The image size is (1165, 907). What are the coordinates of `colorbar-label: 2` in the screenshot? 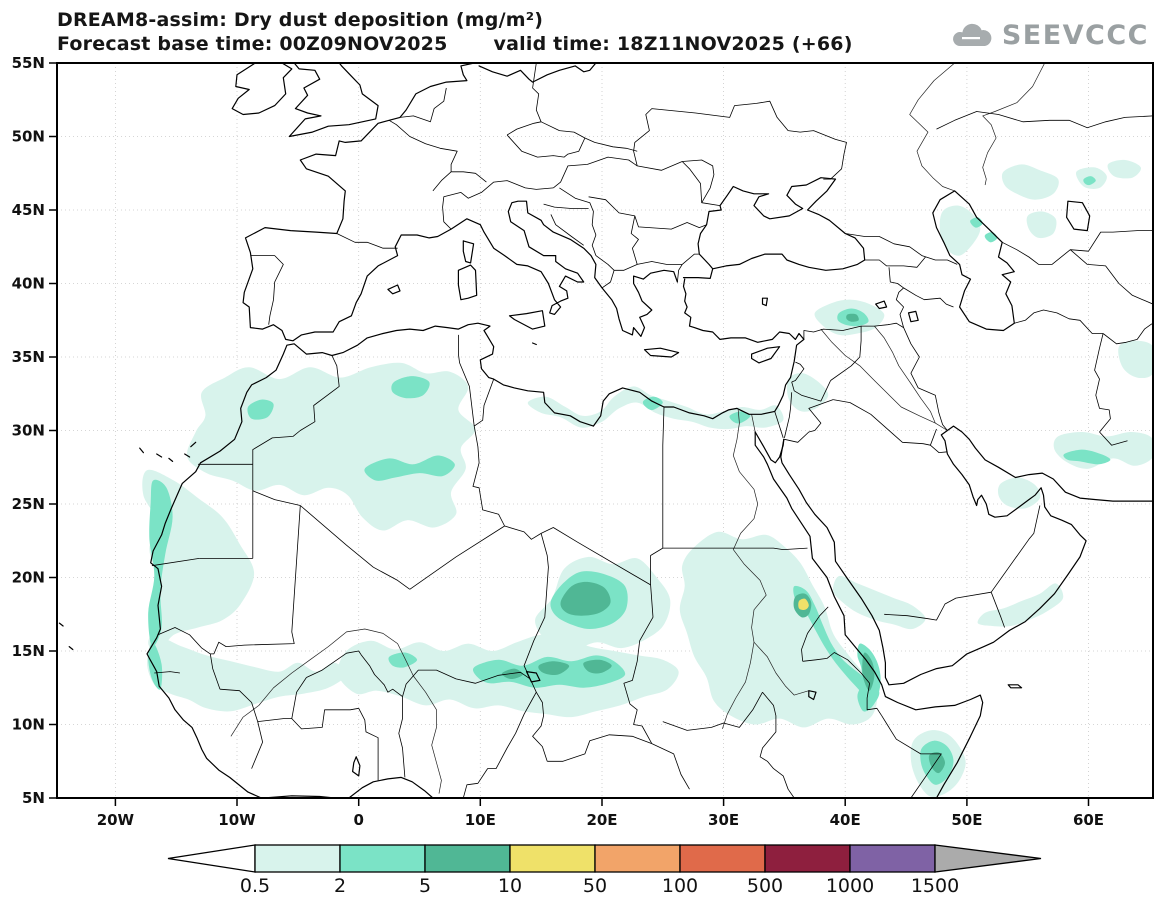 It's located at (340, 886).